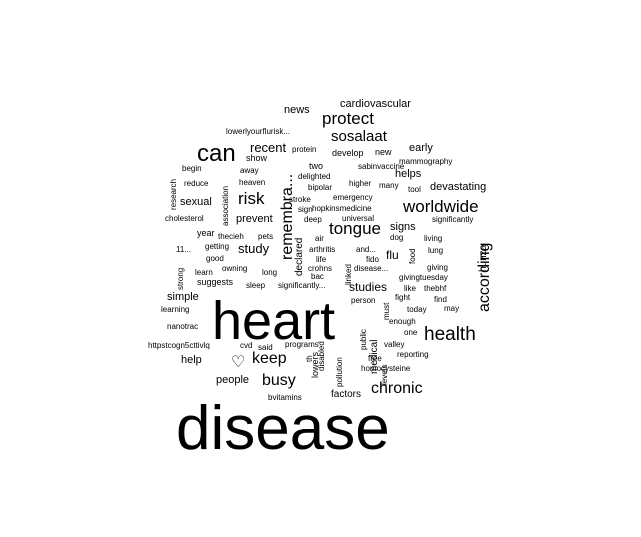 The image size is (641, 537). What do you see at coordinates (283, 428) in the screenshot?
I see `word-cloud-word: disease` at bounding box center [283, 428].